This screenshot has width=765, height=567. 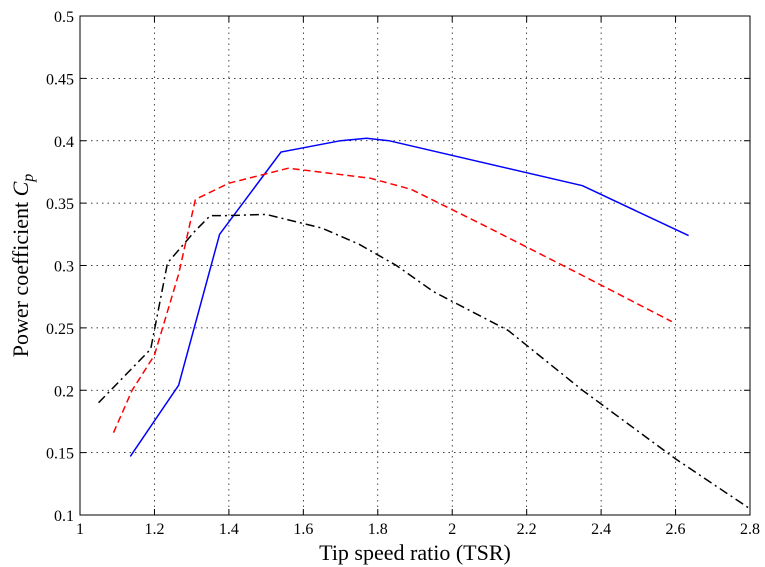 What do you see at coordinates (80, 529) in the screenshot?
I see `x-tick-label: 1` at bounding box center [80, 529].